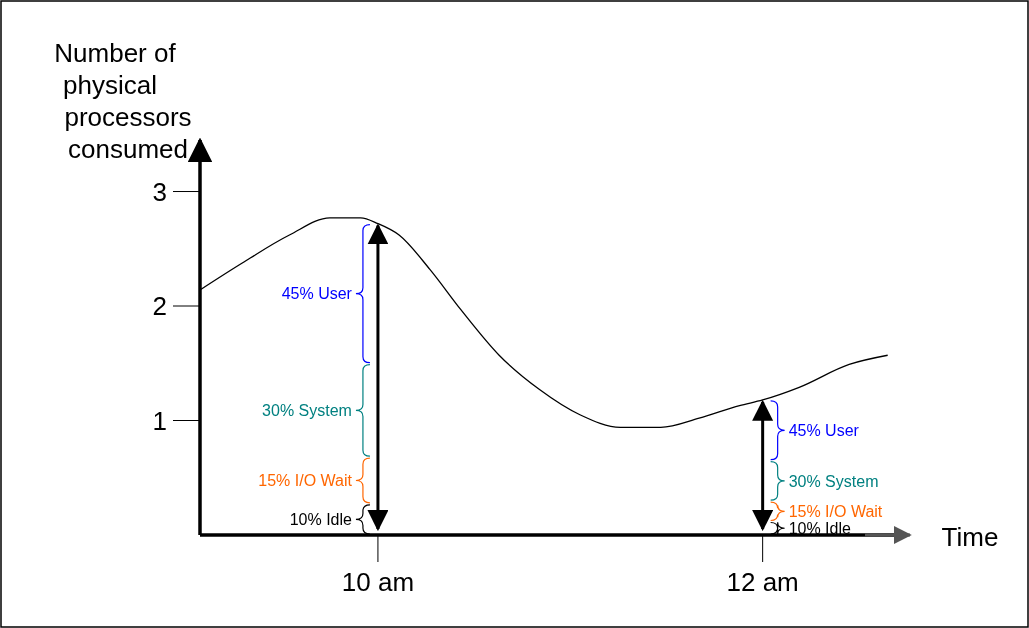 This screenshot has height=628, width=1029. What do you see at coordinates (159, 191) in the screenshot?
I see `y-tick-label: 3` at bounding box center [159, 191].